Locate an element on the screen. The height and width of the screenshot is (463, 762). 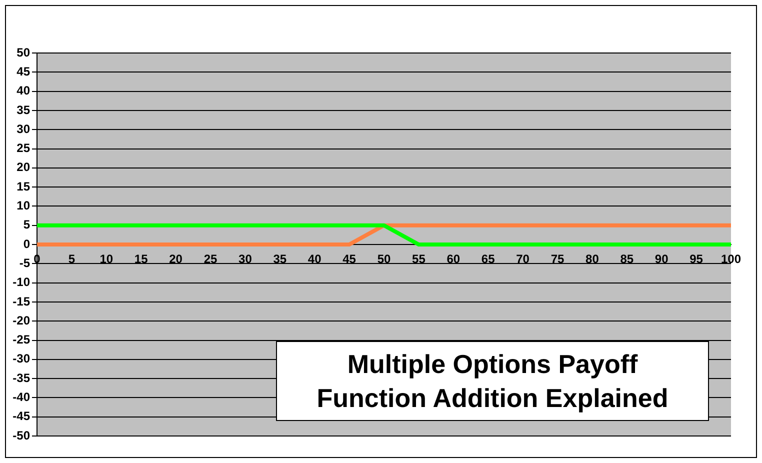
x-tick-label: 75 is located at coordinates (557, 259).